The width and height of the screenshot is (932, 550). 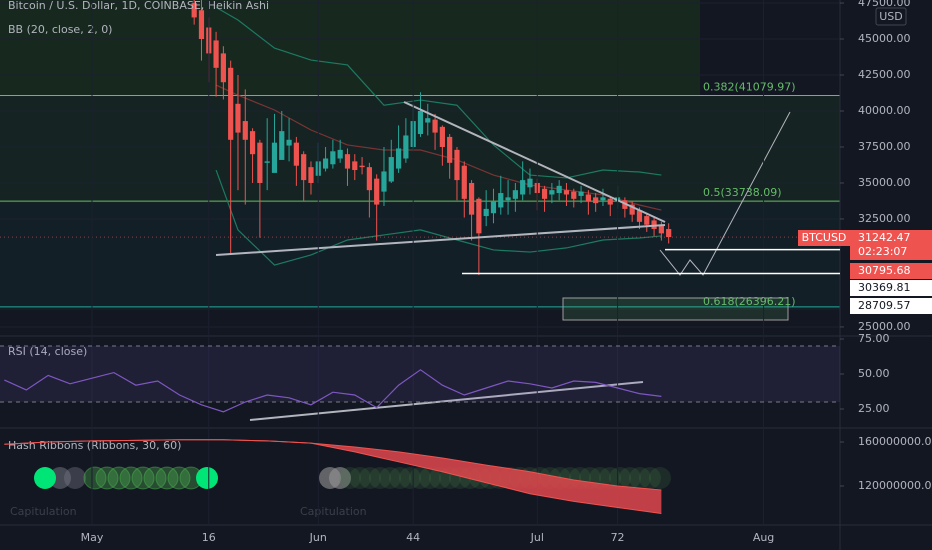 I want to click on bollinger-basis, so click(x=438, y=147).